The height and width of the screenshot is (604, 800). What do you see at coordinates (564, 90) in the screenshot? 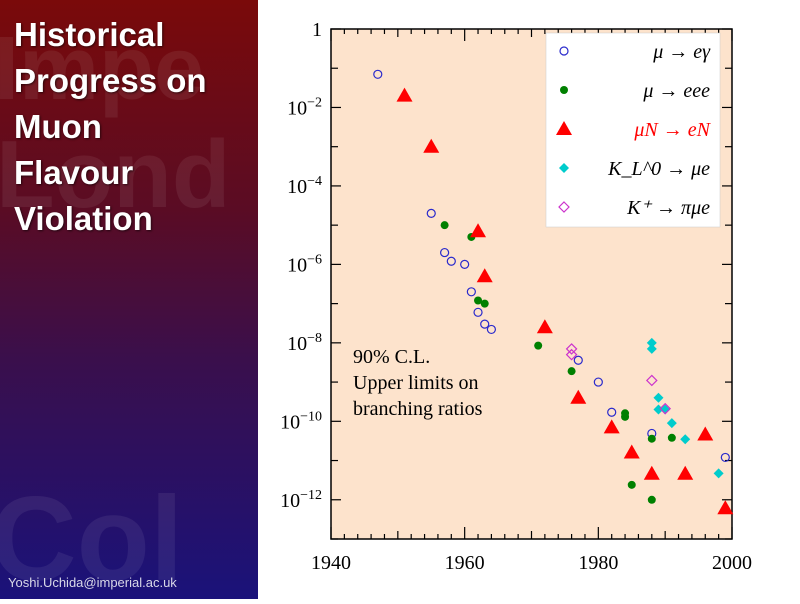
I see `legend-marker-filled-circle` at bounding box center [564, 90].